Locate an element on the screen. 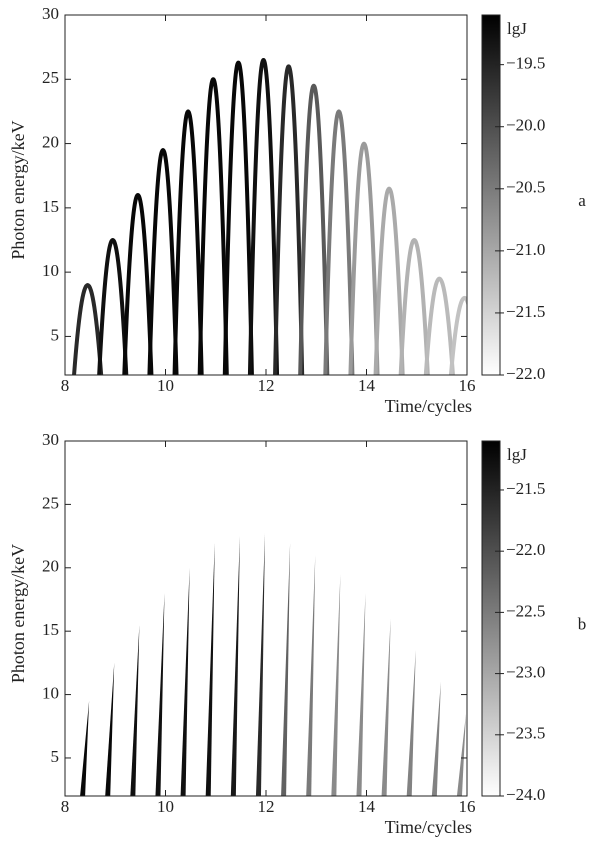 The width and height of the screenshot is (590, 848). colorbar-tick-label: −19.5 is located at coordinates (525, 63).